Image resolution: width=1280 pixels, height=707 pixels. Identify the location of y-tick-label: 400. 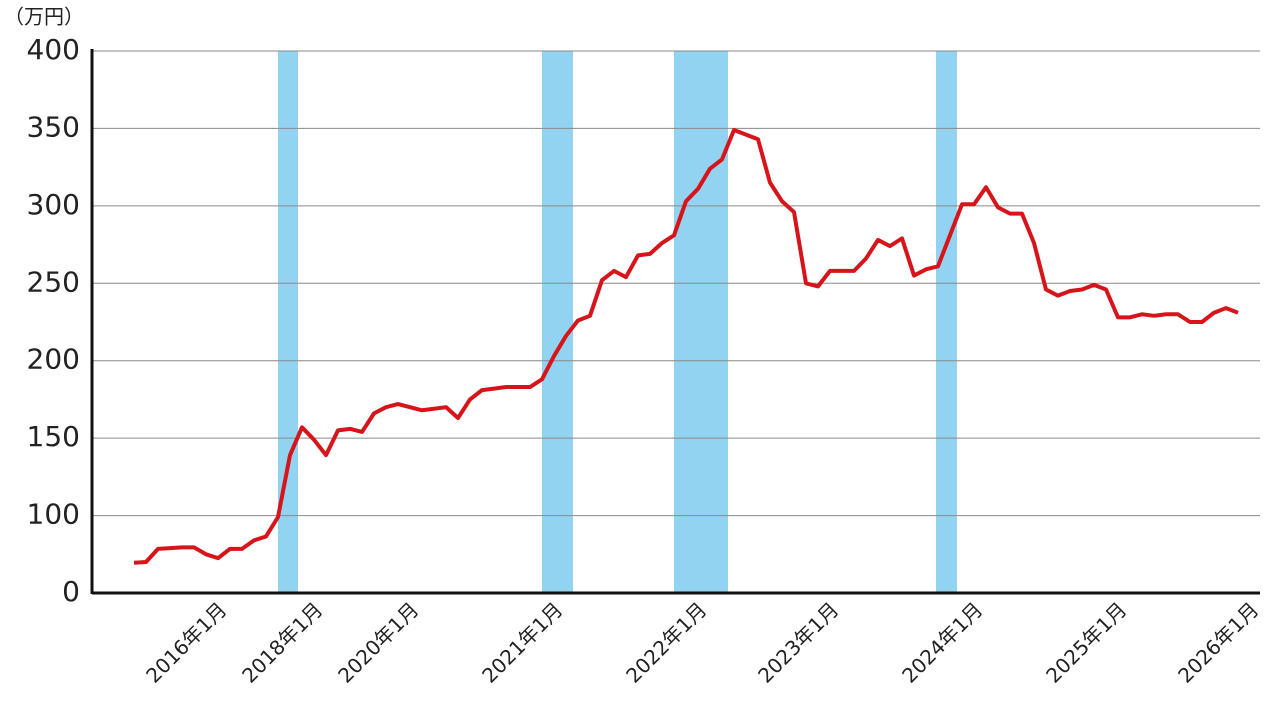
(53, 49).